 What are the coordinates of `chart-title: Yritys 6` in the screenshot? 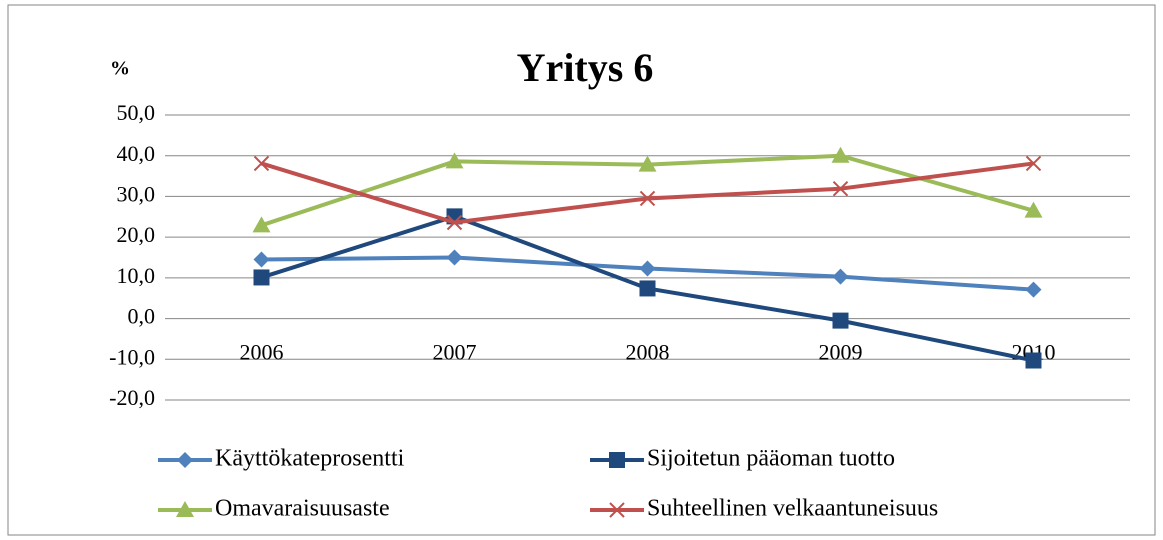 It's located at (585, 67).